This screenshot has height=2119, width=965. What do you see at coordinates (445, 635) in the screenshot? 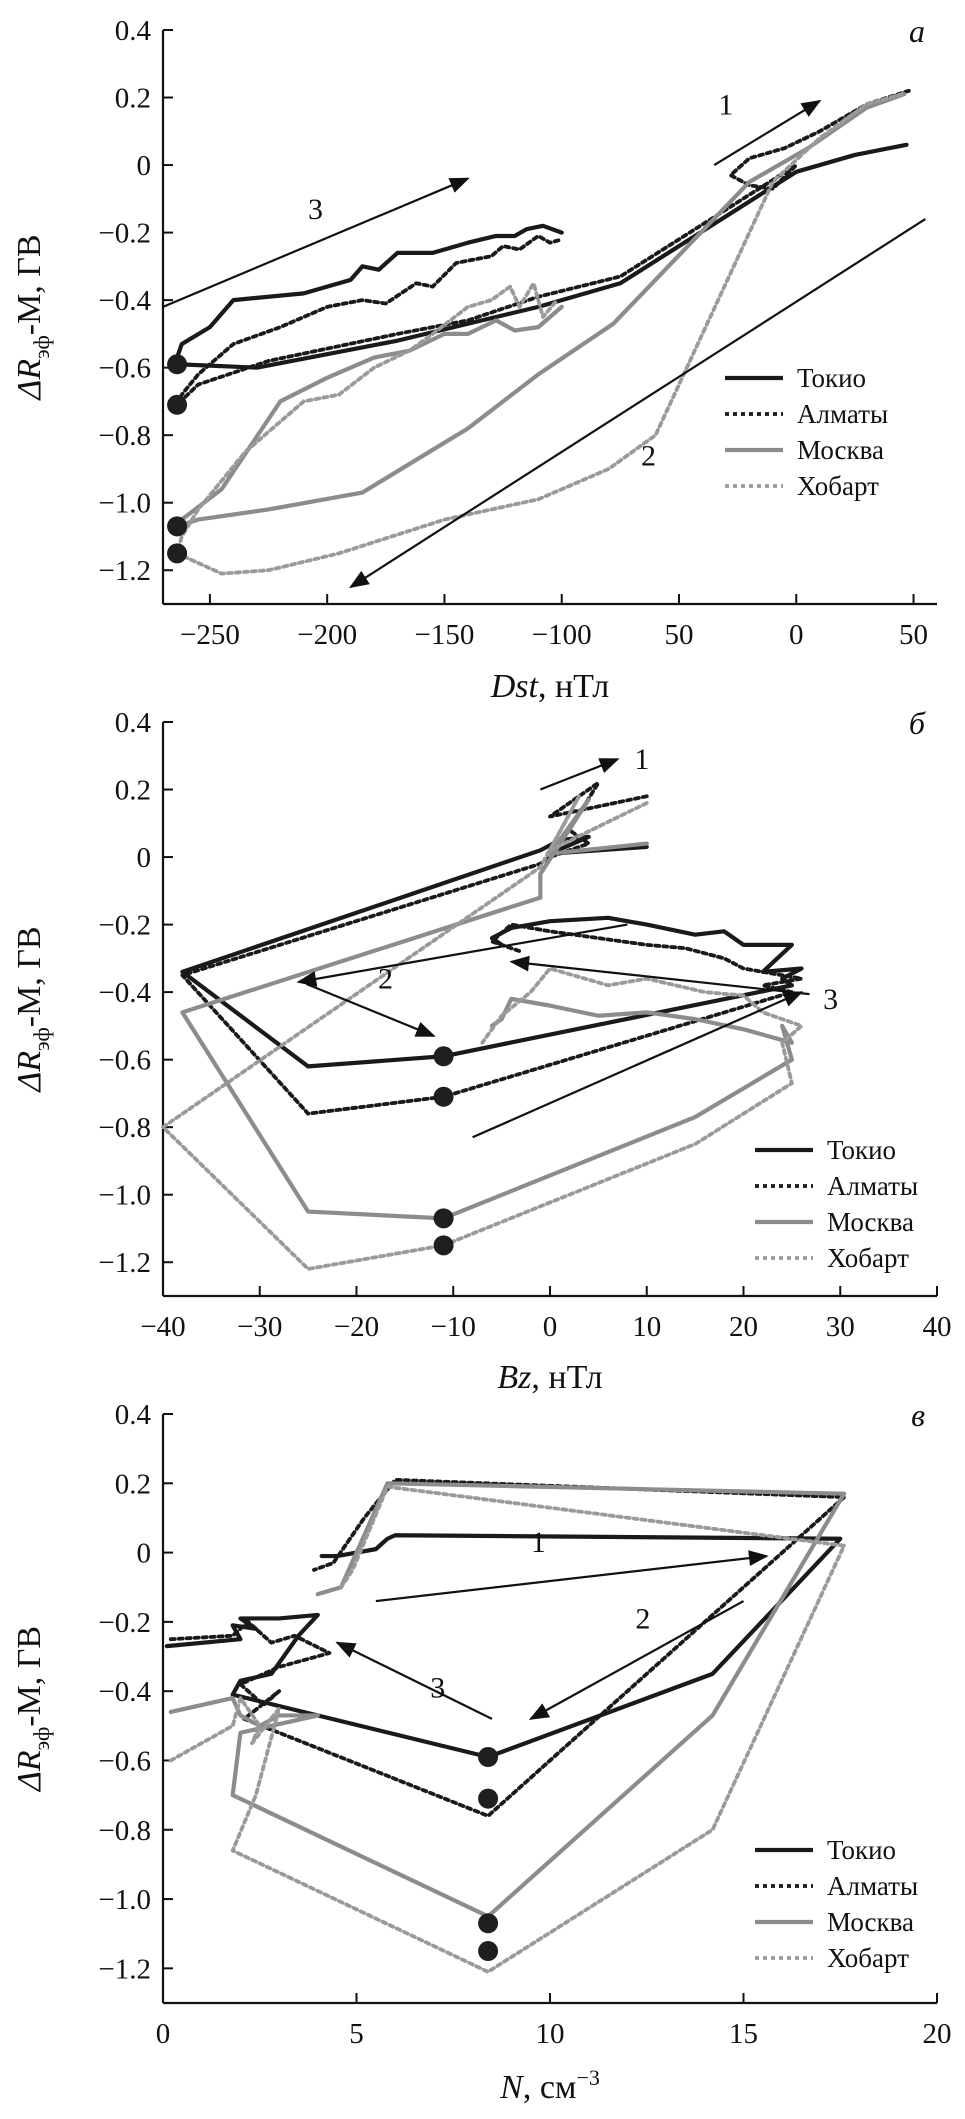
I see `x-tick-label: −150` at bounding box center [445, 635].